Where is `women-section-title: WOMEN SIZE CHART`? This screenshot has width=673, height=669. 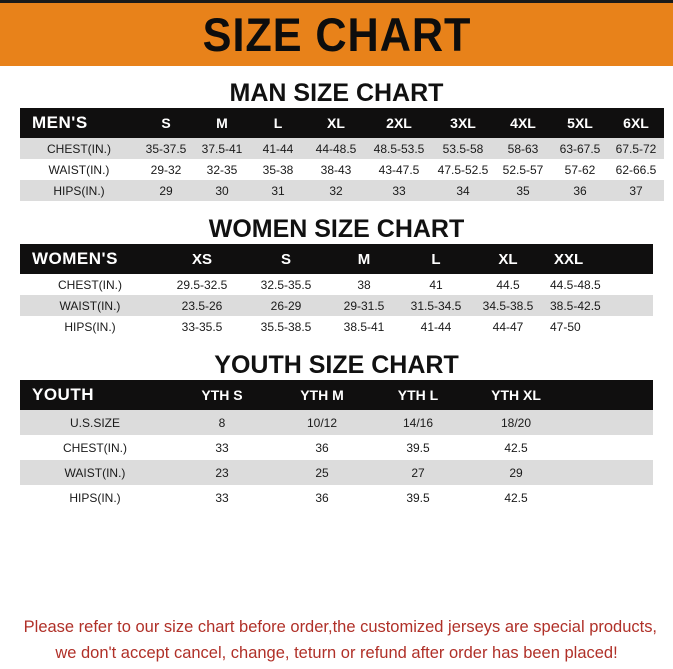 women-section-title: WOMEN SIZE CHART is located at coordinates (336, 229).